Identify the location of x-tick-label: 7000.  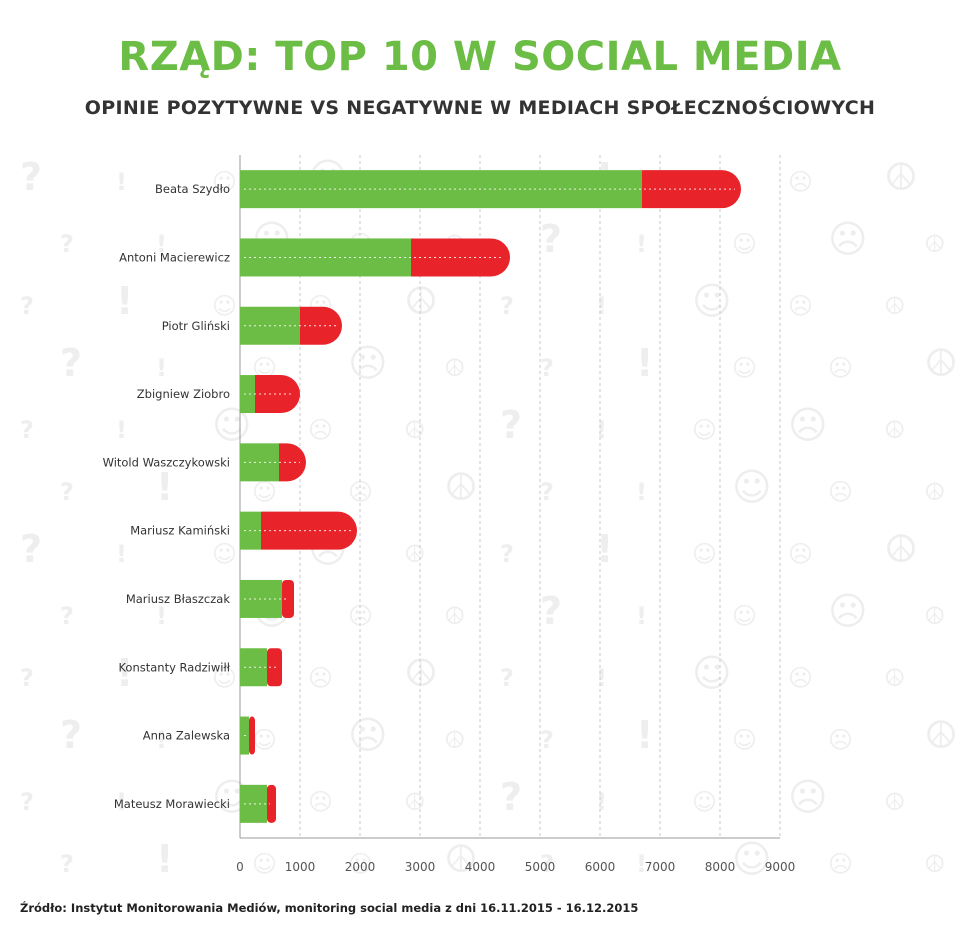
(660, 867).